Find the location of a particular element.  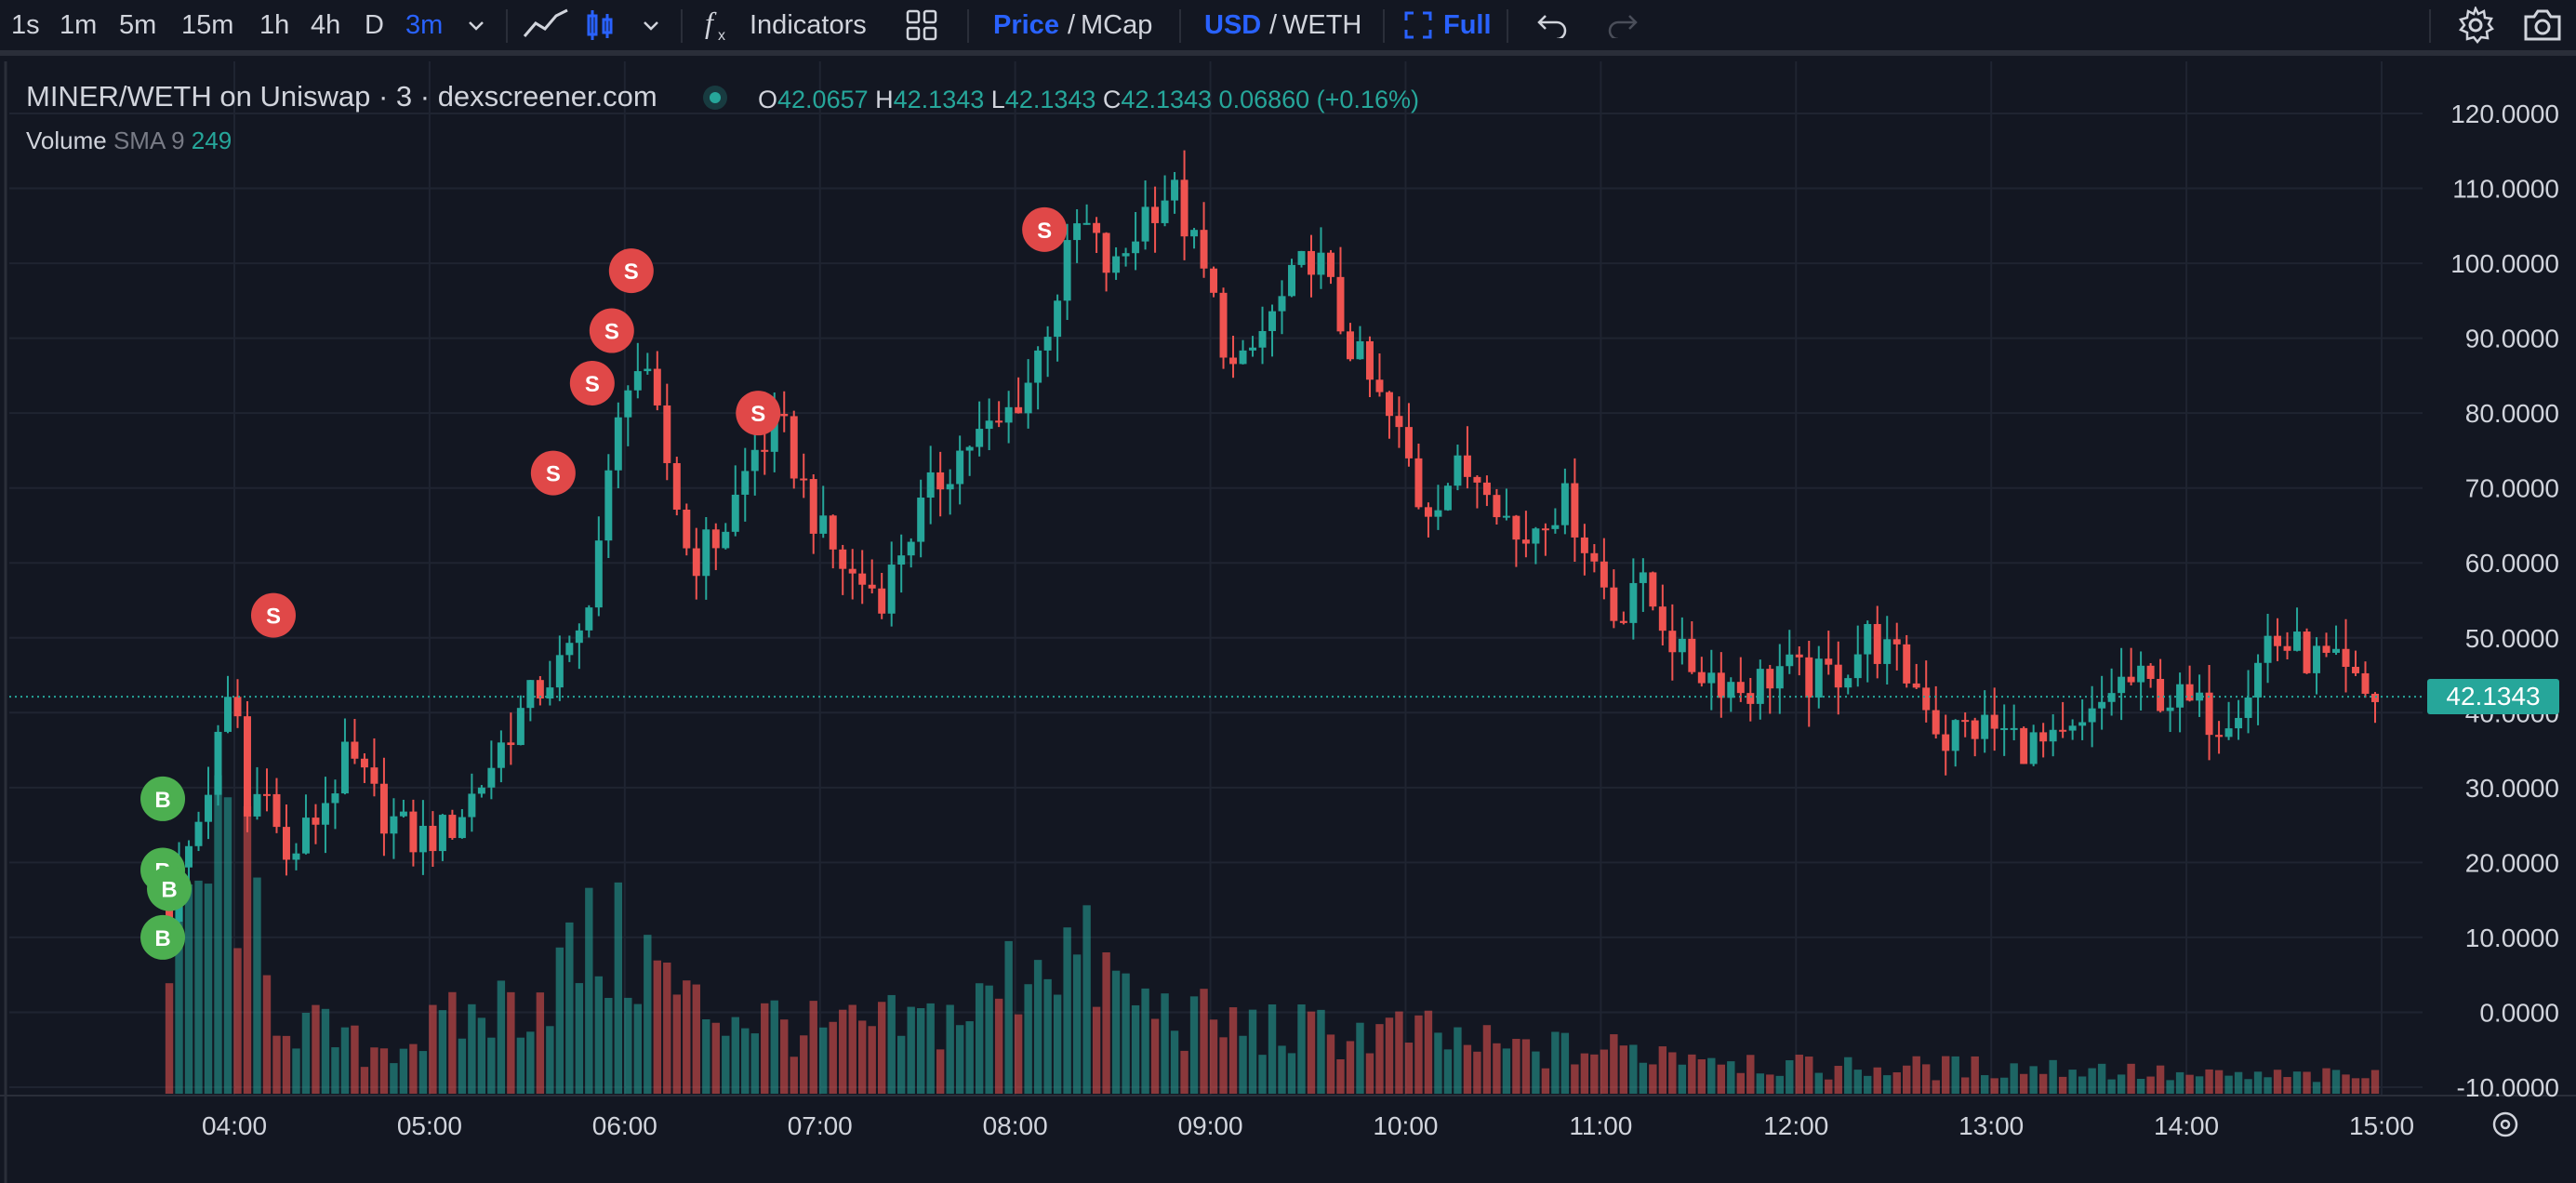

time-axis-label: 15:00 is located at coordinates (2381, 1125).